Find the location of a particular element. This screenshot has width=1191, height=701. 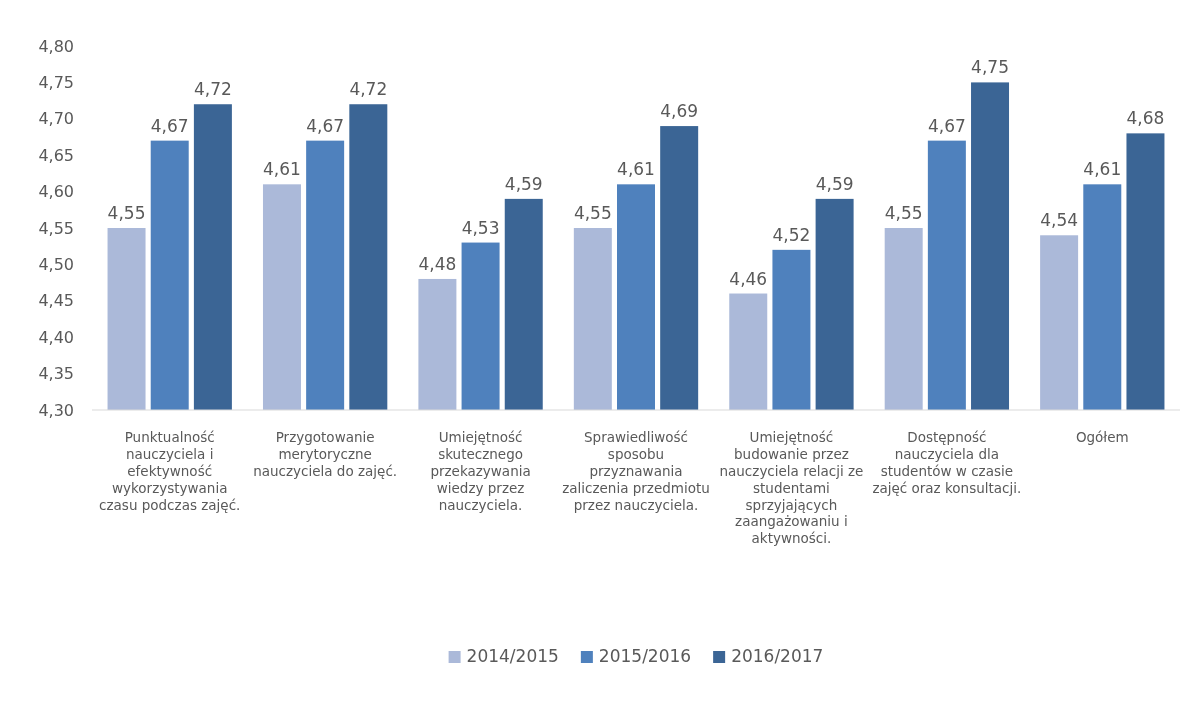

x-tick-label: Umiejętność skutecznego przekazywania wiedzy przez nauczyciela. is located at coordinates (480, 471).